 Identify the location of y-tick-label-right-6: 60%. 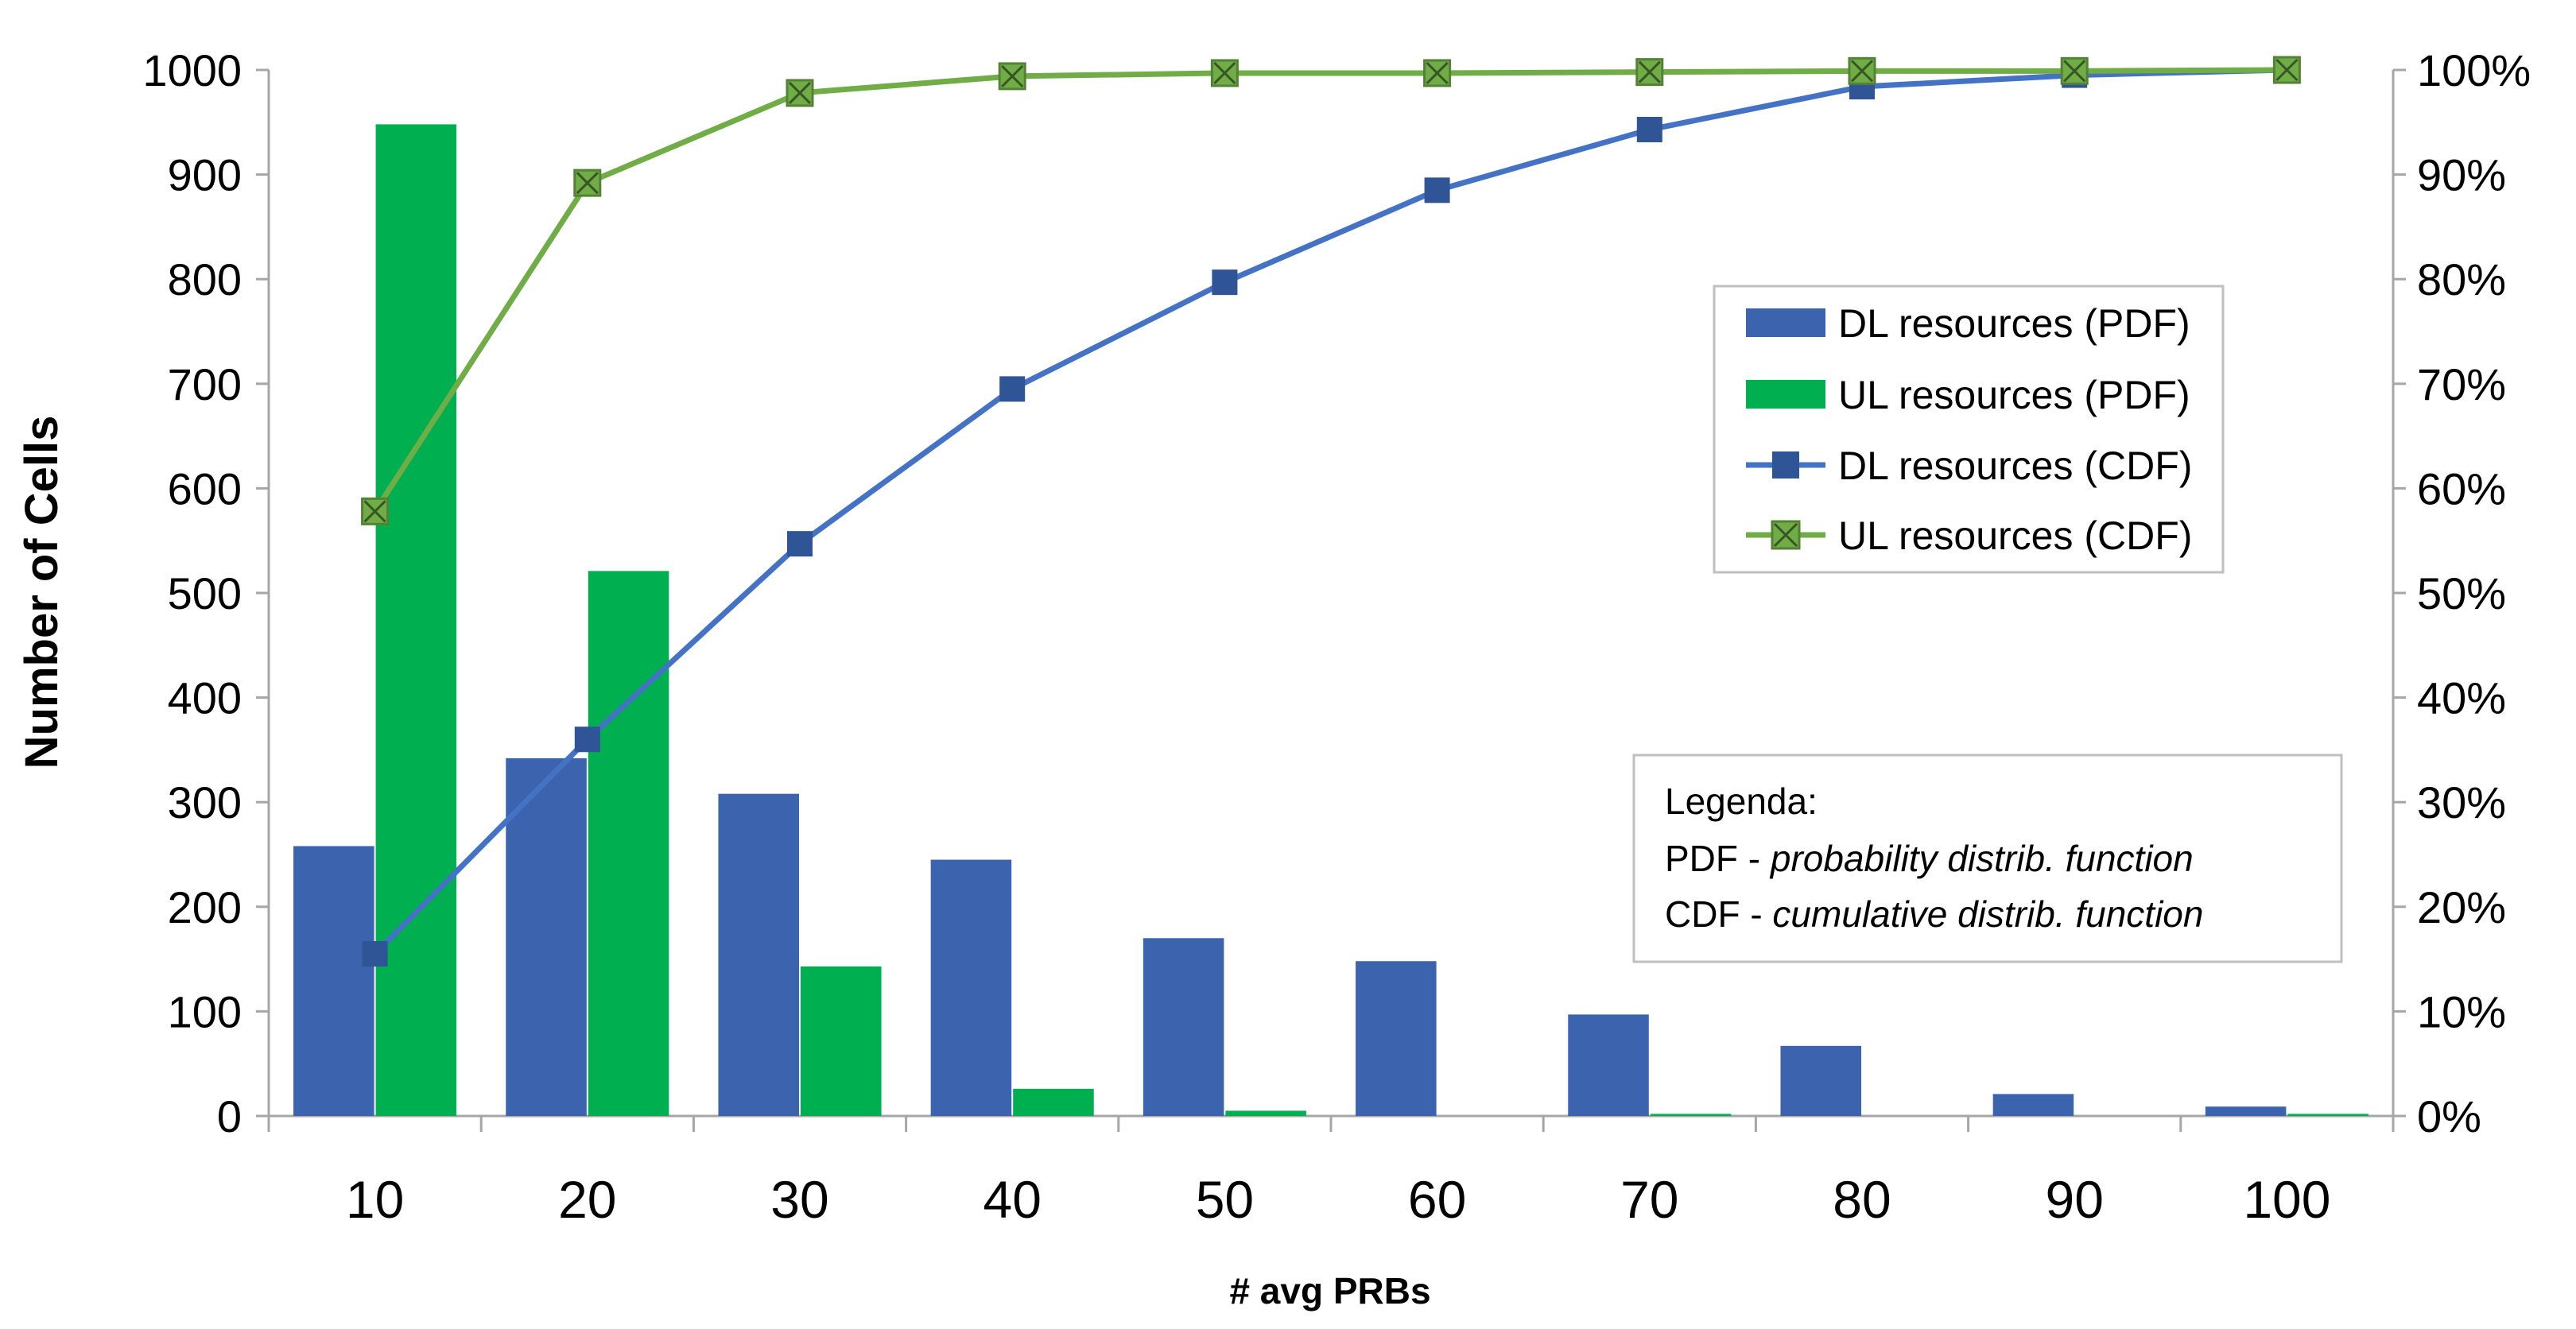
(2461, 488).